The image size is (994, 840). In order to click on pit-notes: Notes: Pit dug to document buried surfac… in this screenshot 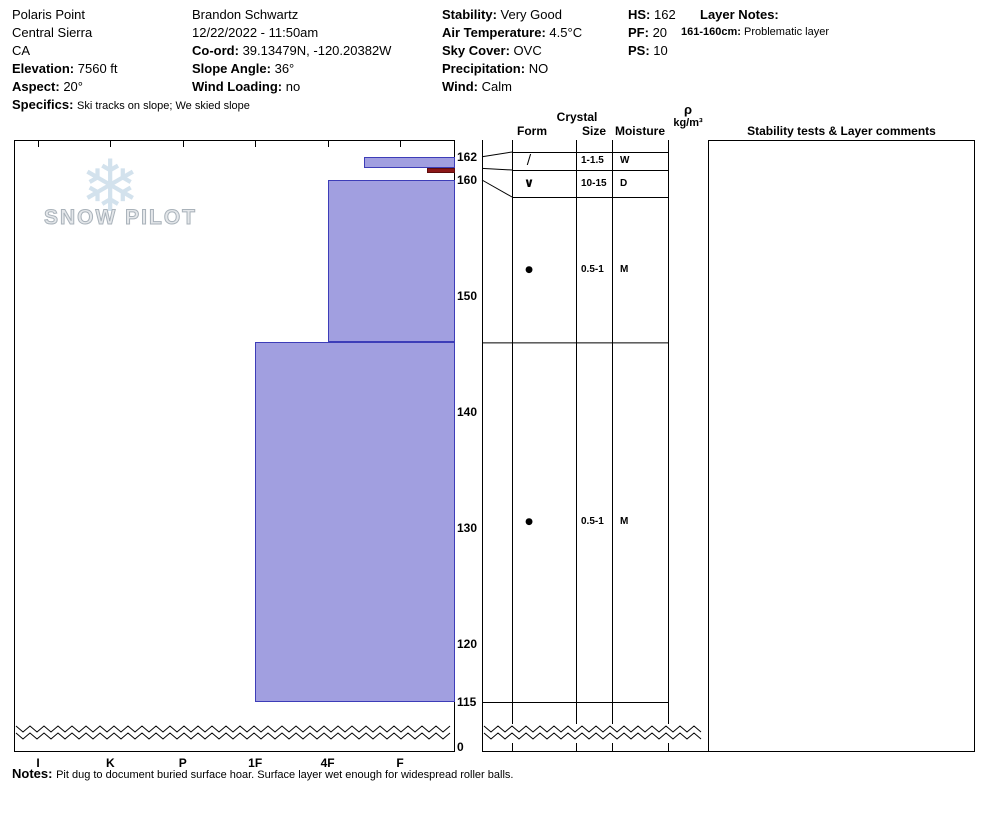, I will do `click(262, 774)`.